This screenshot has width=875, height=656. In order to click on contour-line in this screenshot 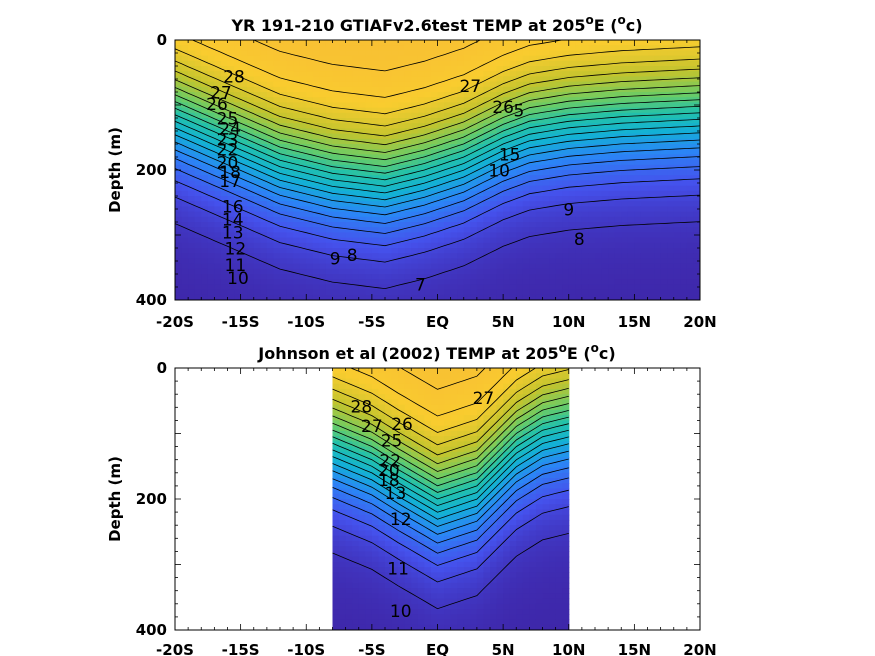, I will do `click(437, 133)`.